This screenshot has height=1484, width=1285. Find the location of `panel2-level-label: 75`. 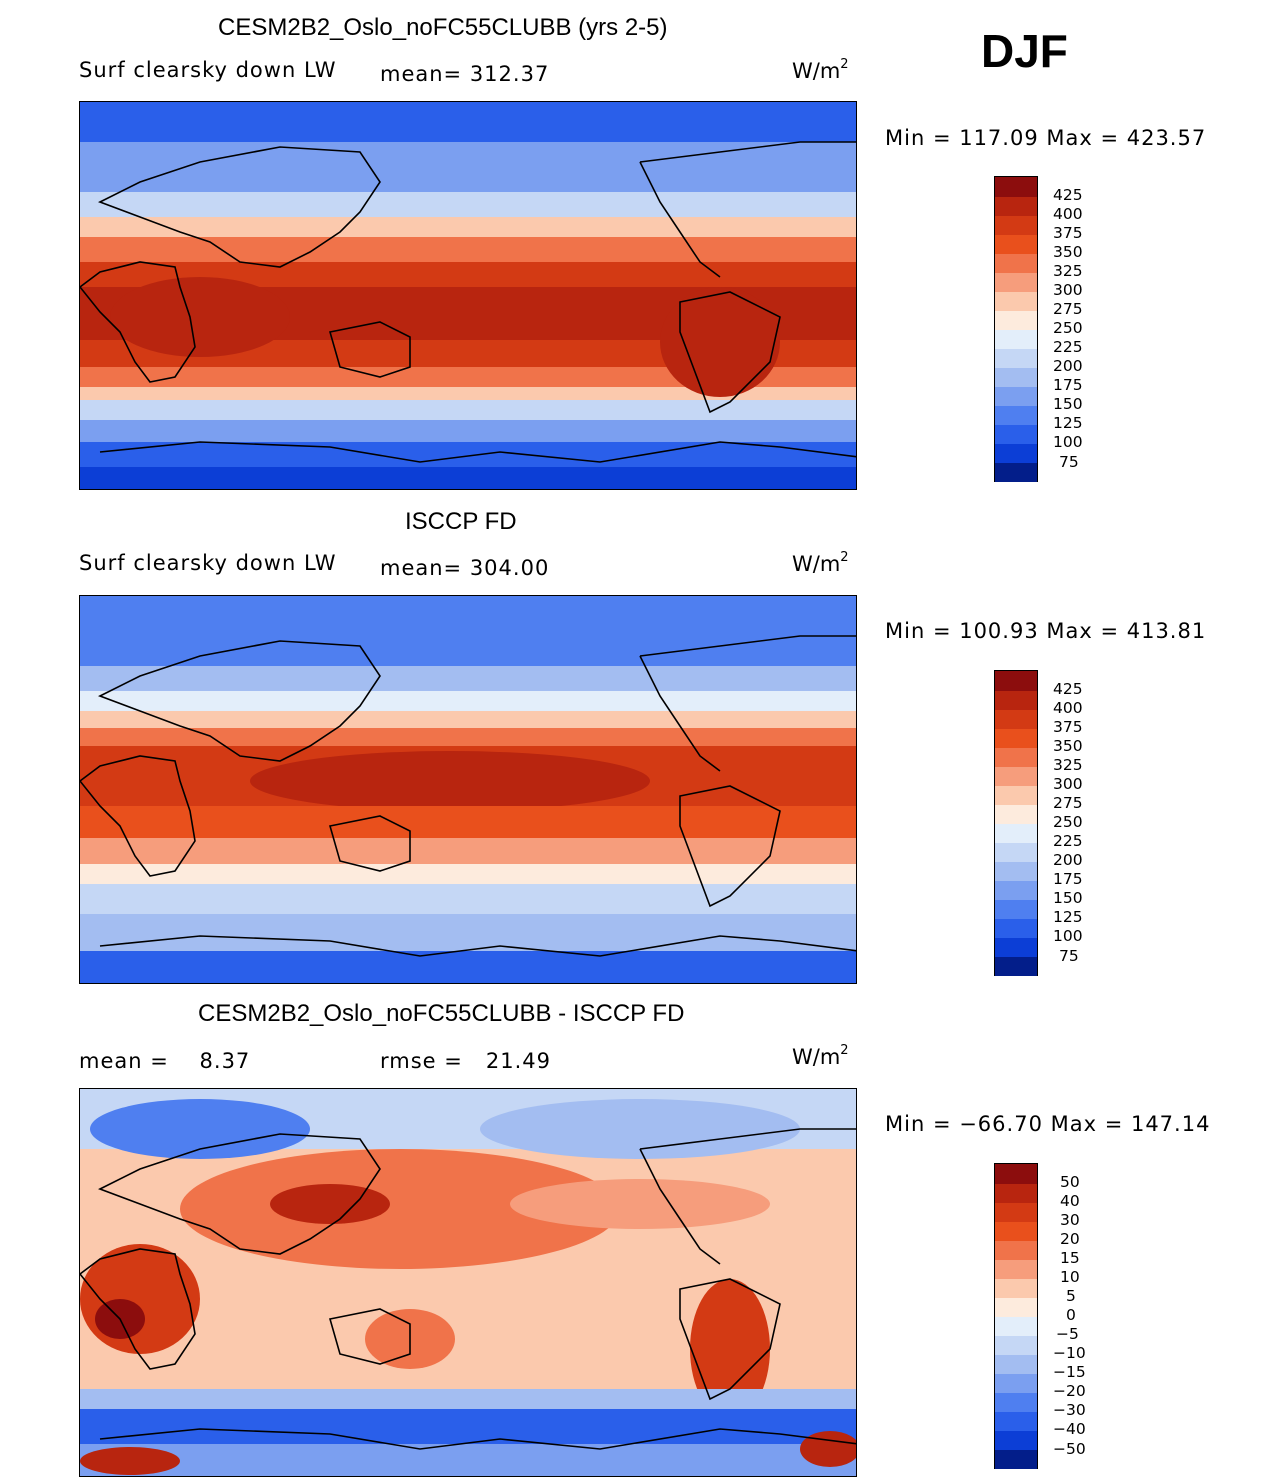

panel2-level-label: 75 is located at coordinates (1069, 956).